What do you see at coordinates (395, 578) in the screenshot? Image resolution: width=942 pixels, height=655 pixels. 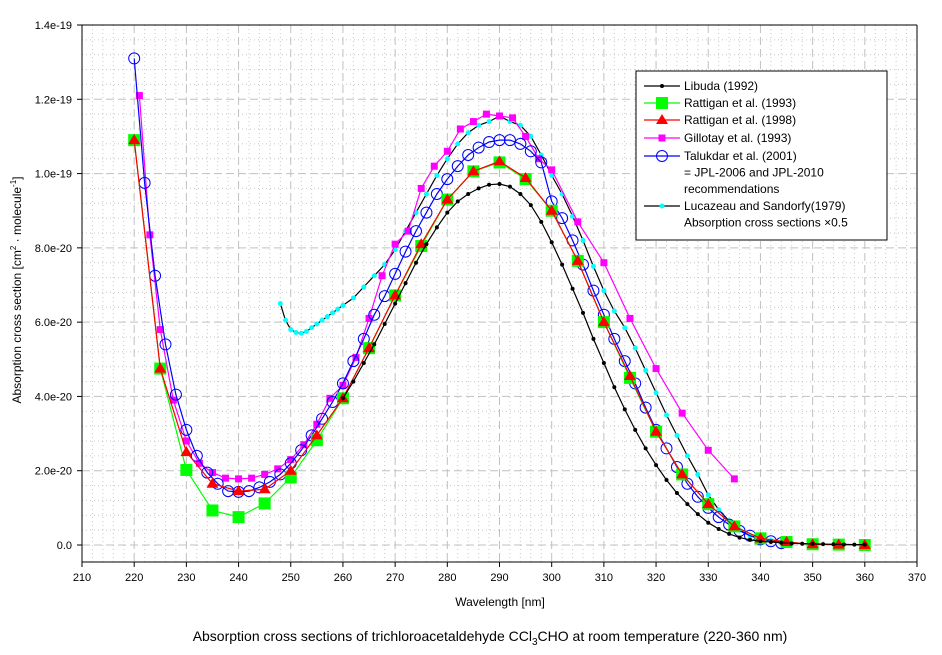 I see `x-tick-label: 270` at bounding box center [395, 578].